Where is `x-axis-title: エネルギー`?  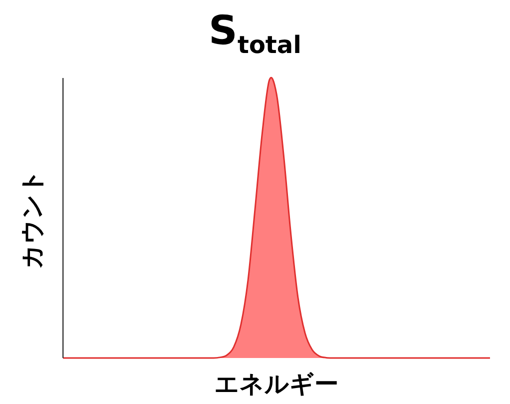
x-axis-title: エネルギー is located at coordinates (276, 384).